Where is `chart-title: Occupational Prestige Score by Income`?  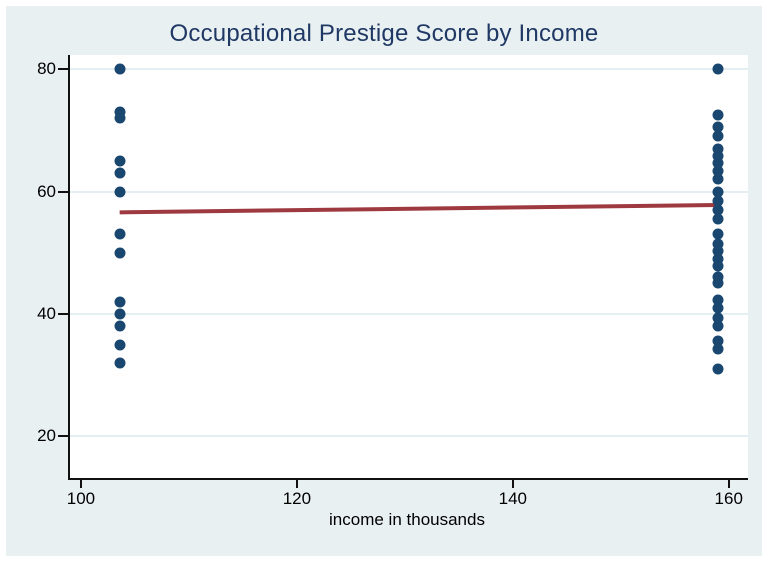
chart-title: Occupational Prestige Score by Income is located at coordinates (384, 33).